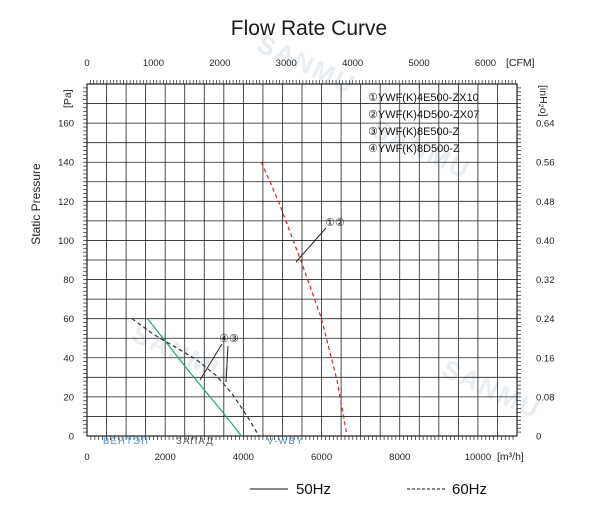  What do you see at coordinates (71, 437) in the screenshot?
I see `y-tick-label-left: 0` at bounding box center [71, 437].